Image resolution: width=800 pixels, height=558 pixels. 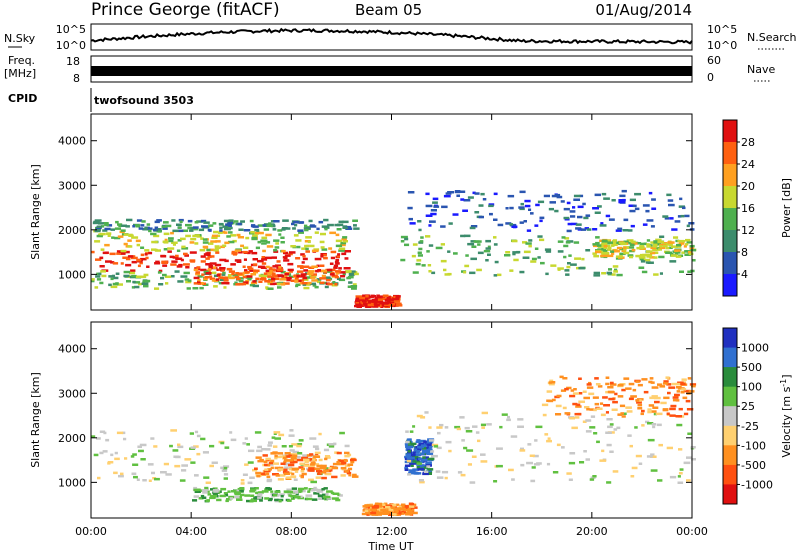 I want to click on colorbar-tick-label: 1000, so click(x=755, y=348).